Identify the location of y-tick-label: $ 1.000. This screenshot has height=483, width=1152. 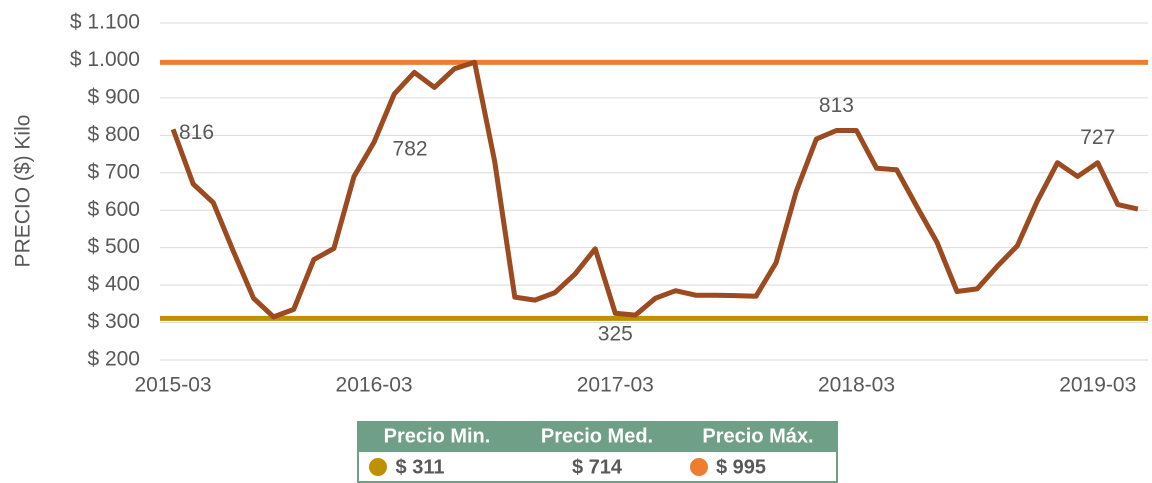
(105, 59).